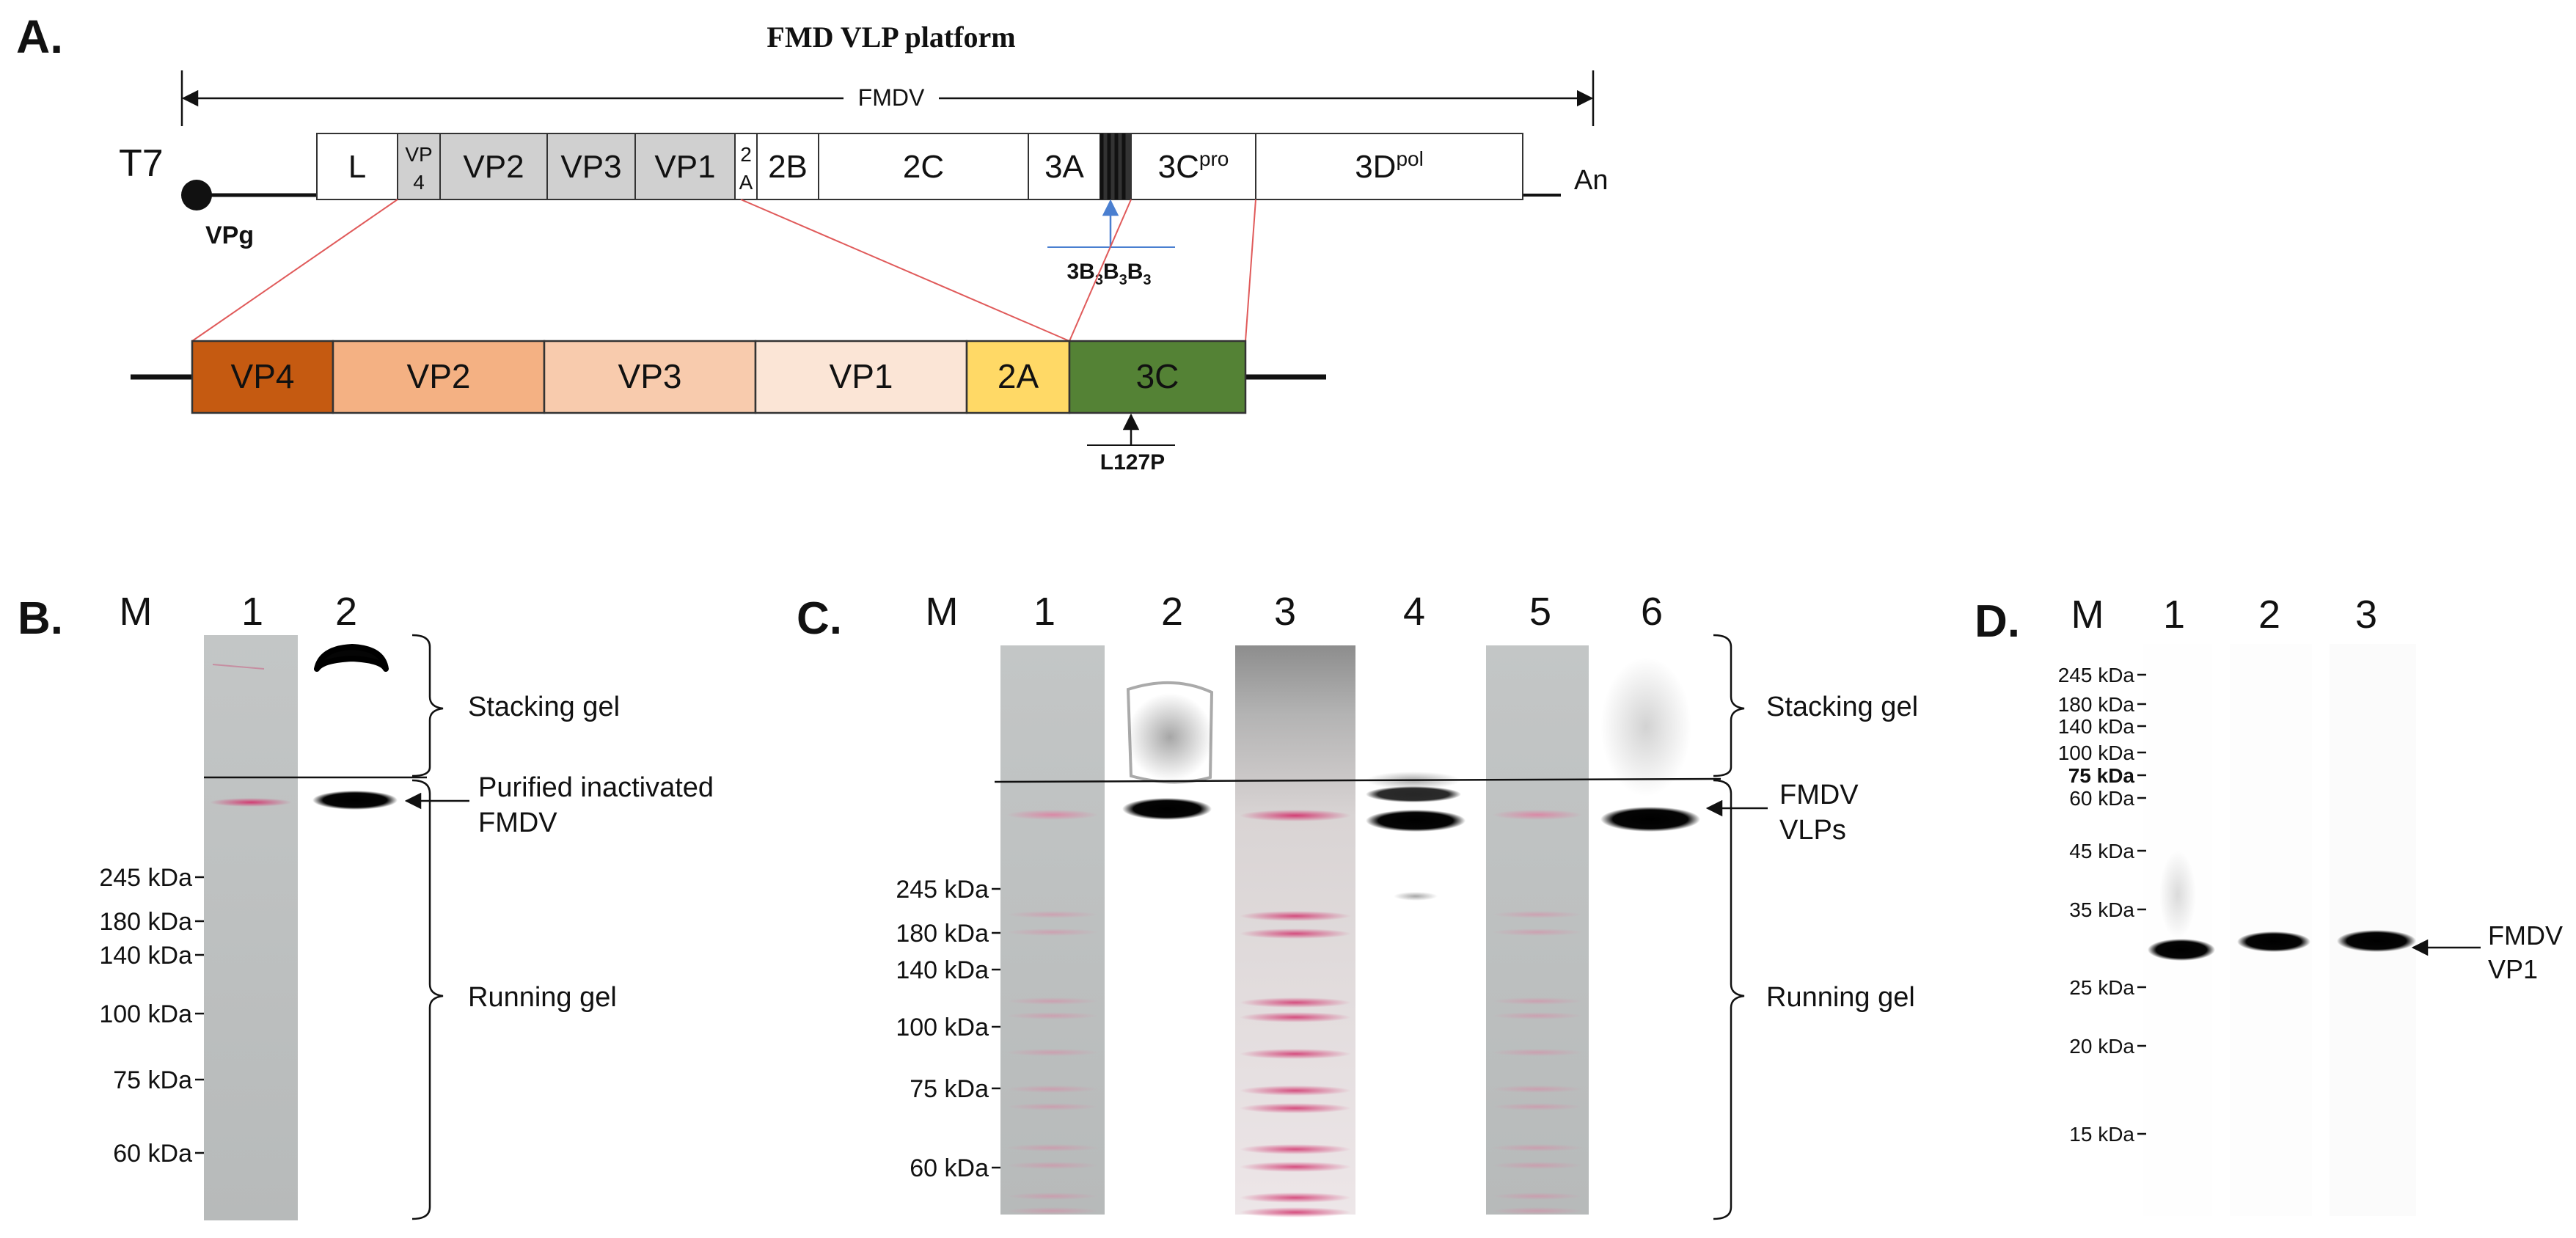 The image size is (2576, 1238). What do you see at coordinates (2376, 941) in the screenshot?
I see `band-lane3` at bounding box center [2376, 941].